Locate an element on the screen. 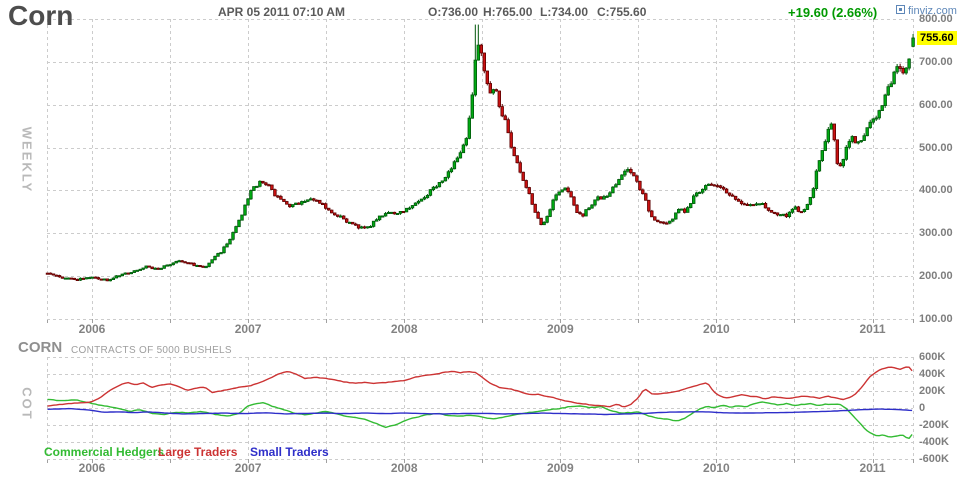  legend-commercial-hedgers: Commercial Hedgers is located at coordinates (104, 452).